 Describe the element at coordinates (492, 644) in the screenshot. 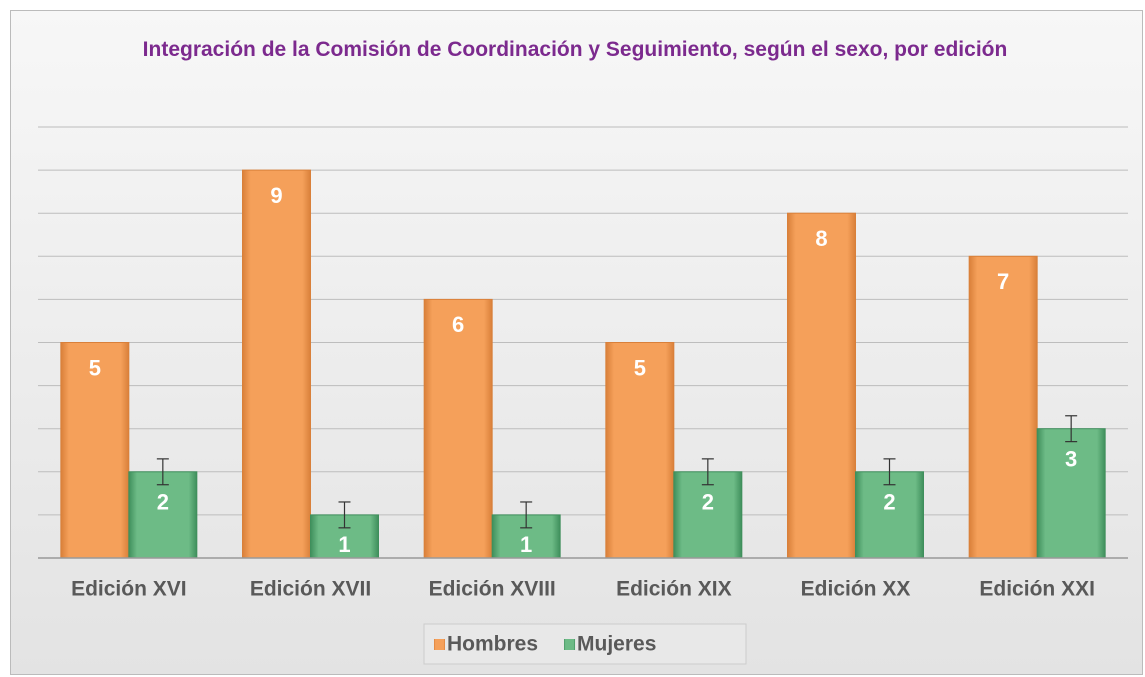

I see `legend-label: Hombres` at that location.